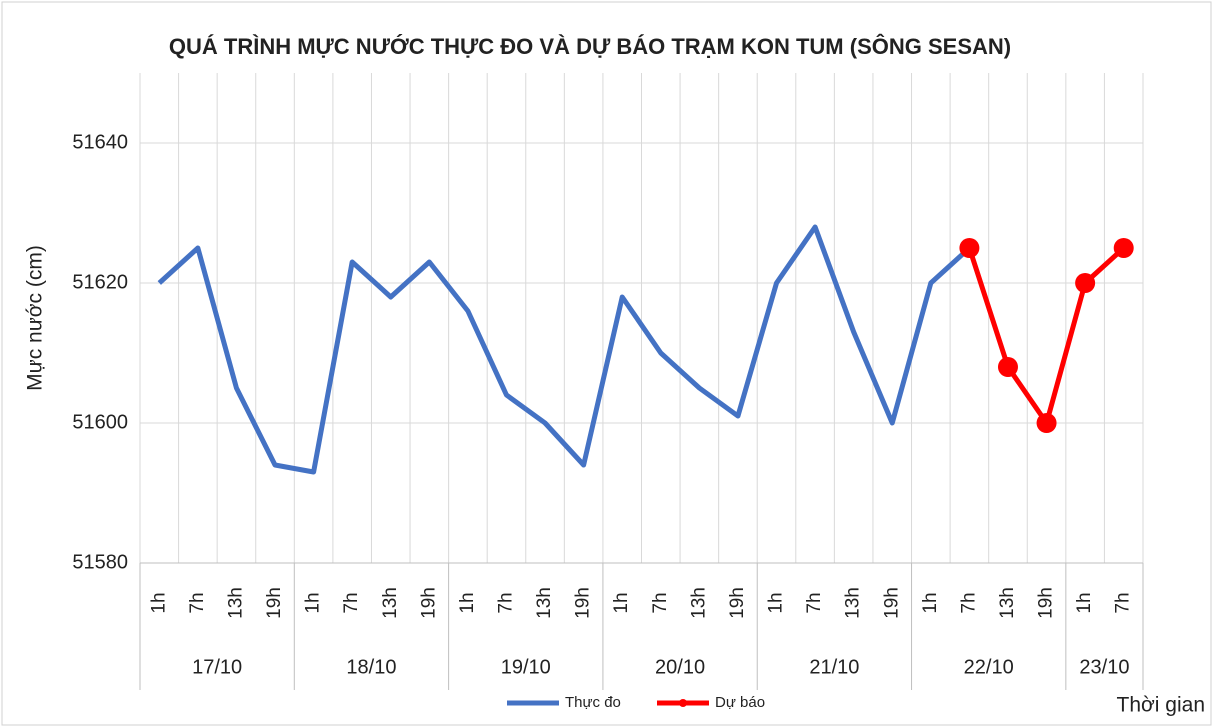 The height and width of the screenshot is (727, 1213). What do you see at coordinates (100, 562) in the screenshot?
I see `y-tick-label: 51580` at bounding box center [100, 562].